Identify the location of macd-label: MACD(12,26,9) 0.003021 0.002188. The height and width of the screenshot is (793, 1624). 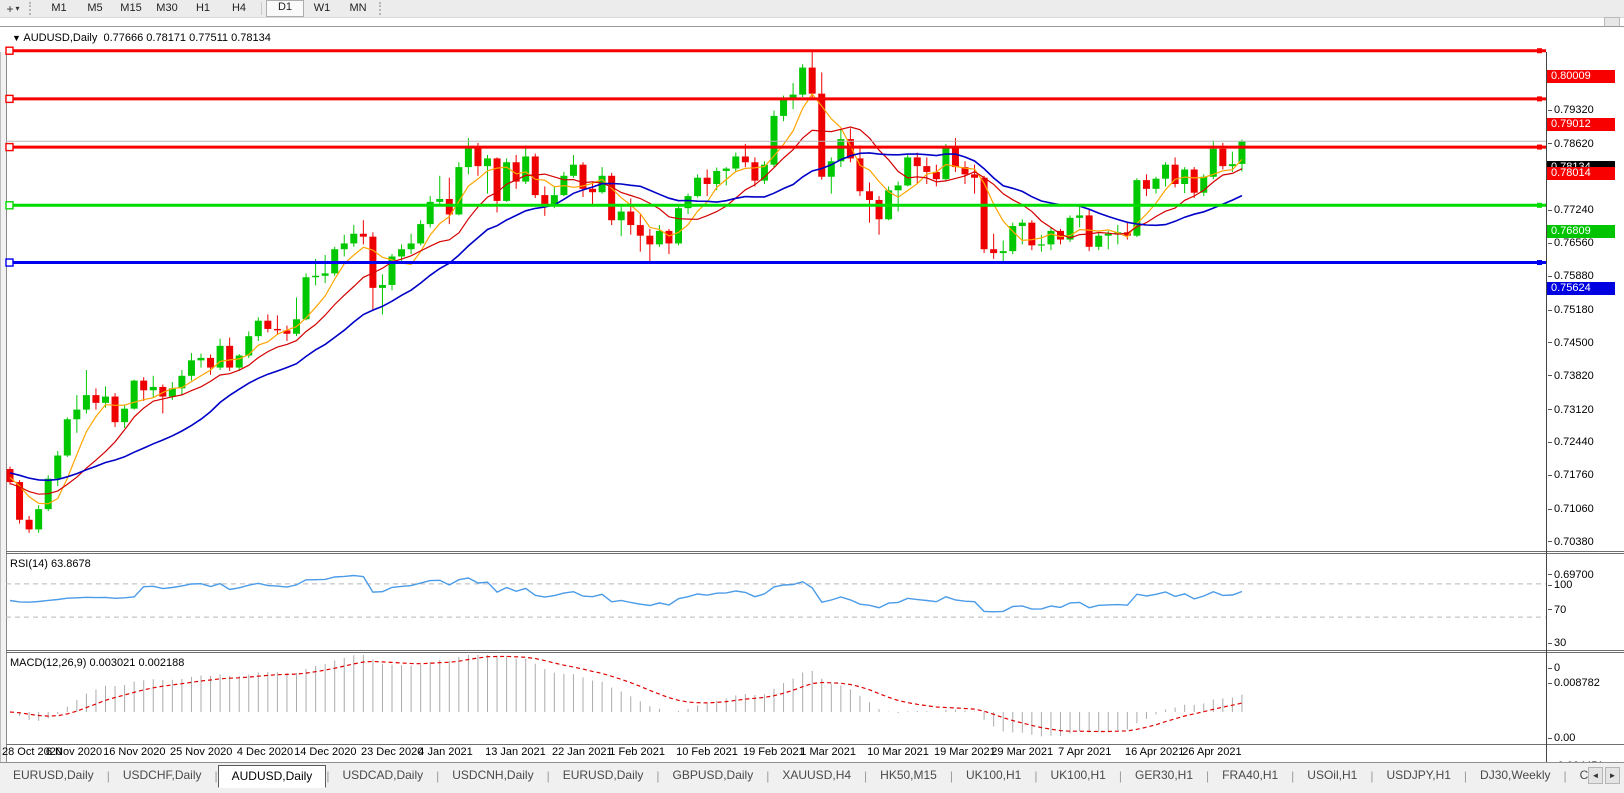
(97, 663).